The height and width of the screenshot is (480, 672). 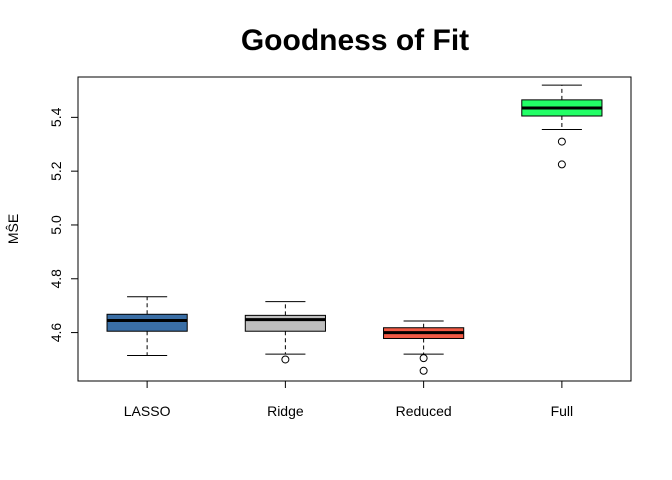 I want to click on x-tick-label: Reduced, so click(x=424, y=411).